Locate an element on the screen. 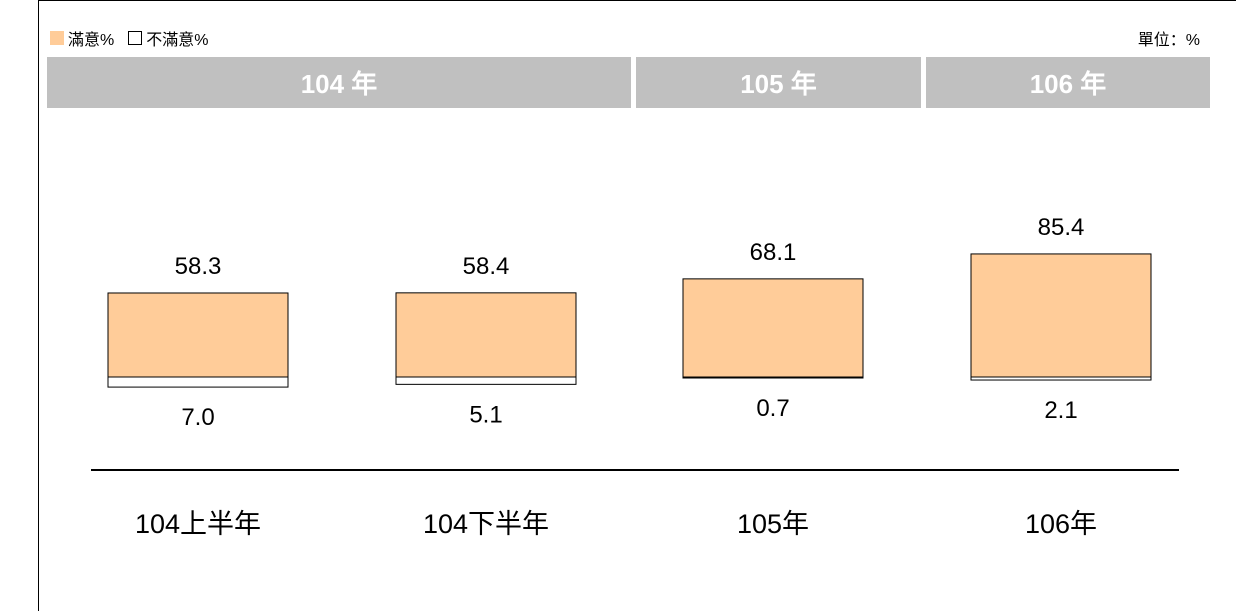  year-header-104: 104 年 is located at coordinates (339, 82).